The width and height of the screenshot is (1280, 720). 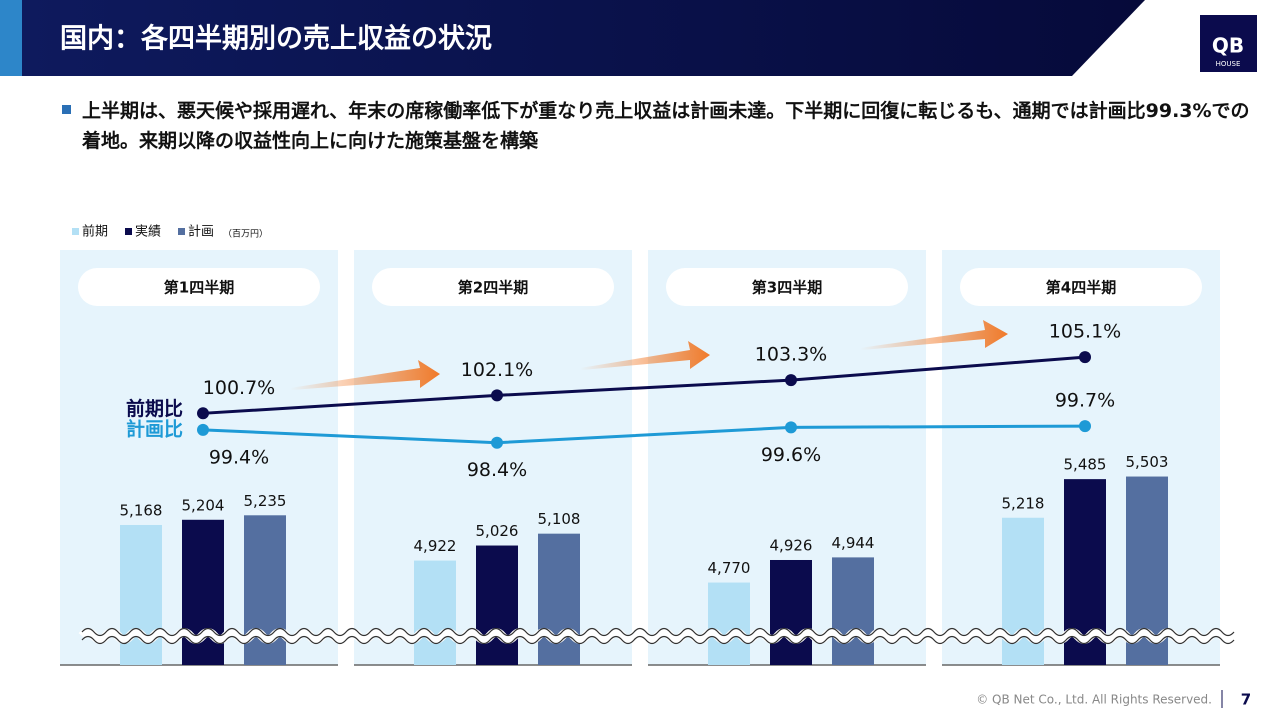 I want to click on unit-label: （百万円）, so click(x=245, y=234).